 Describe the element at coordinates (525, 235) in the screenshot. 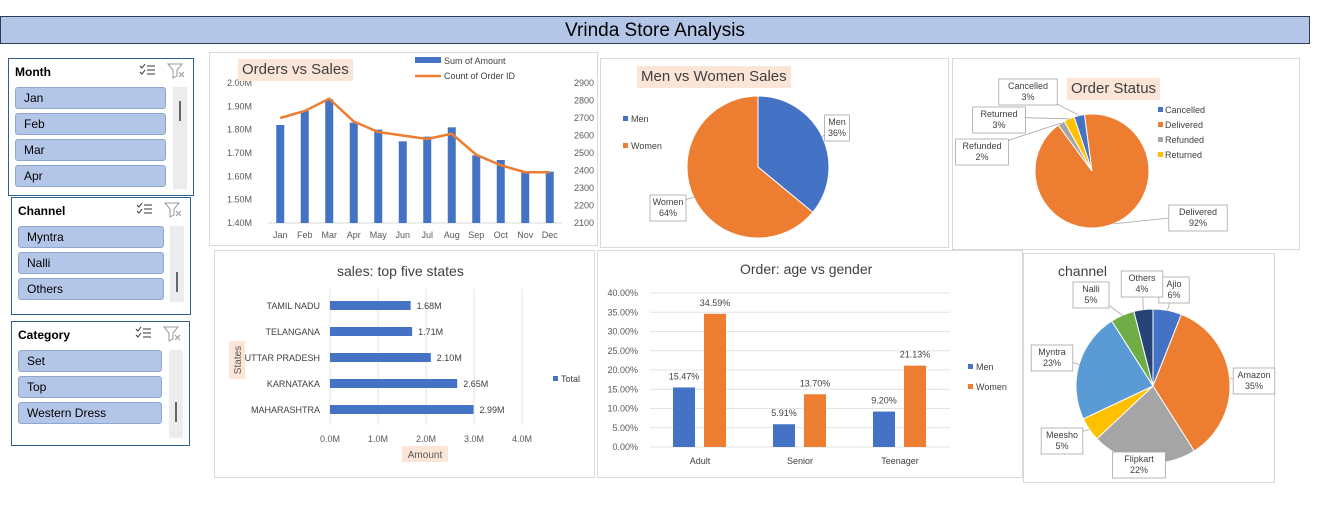

I see `x-tick-label: Nov` at that location.